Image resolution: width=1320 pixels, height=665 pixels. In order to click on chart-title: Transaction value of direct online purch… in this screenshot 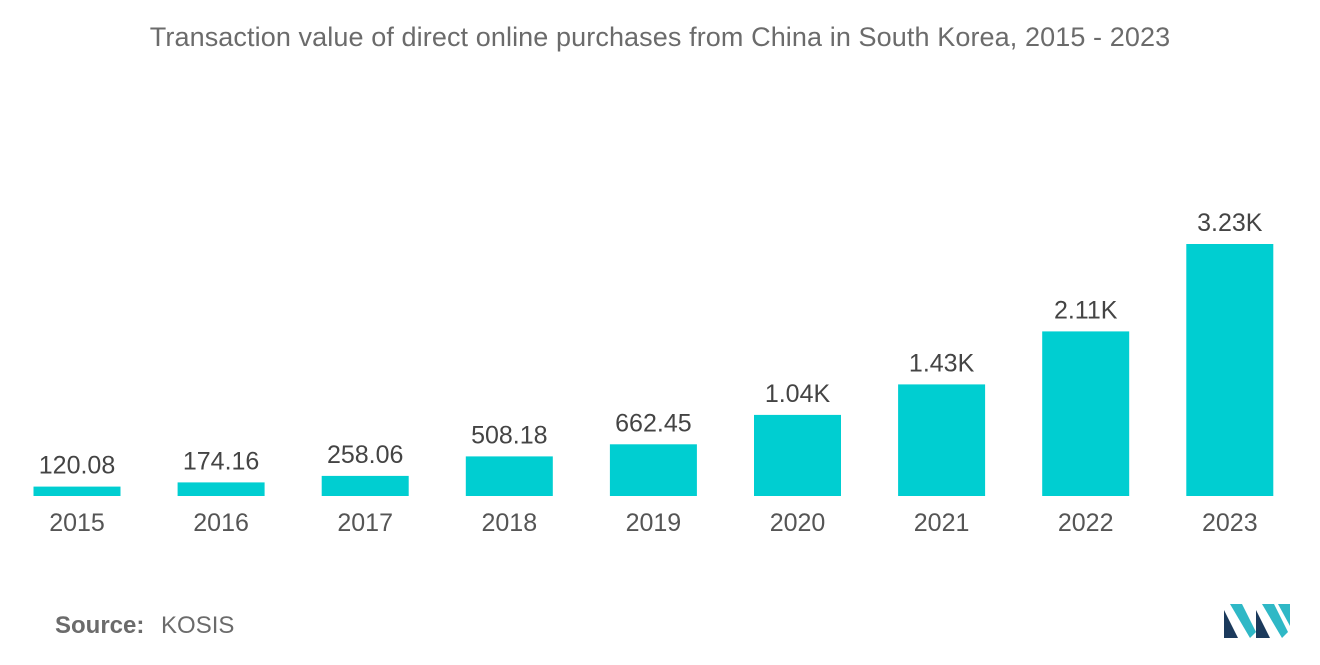, I will do `click(660, 37)`.